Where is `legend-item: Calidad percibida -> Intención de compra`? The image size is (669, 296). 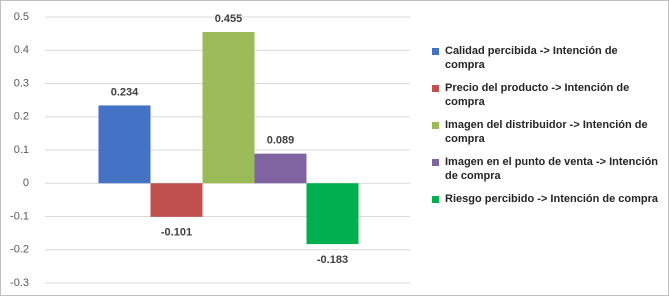
legend-item: Calidad percibida -> Intención de compra is located at coordinates (545, 58).